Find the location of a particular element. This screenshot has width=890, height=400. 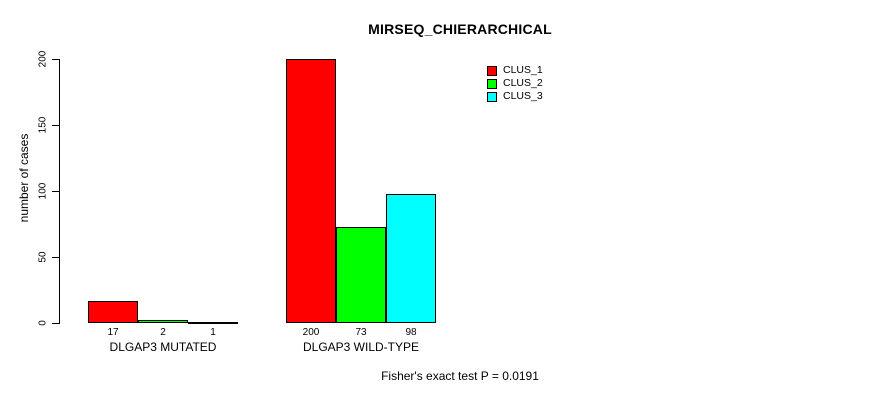

legend-item-clus_1: CLUS_1 is located at coordinates (515, 70).